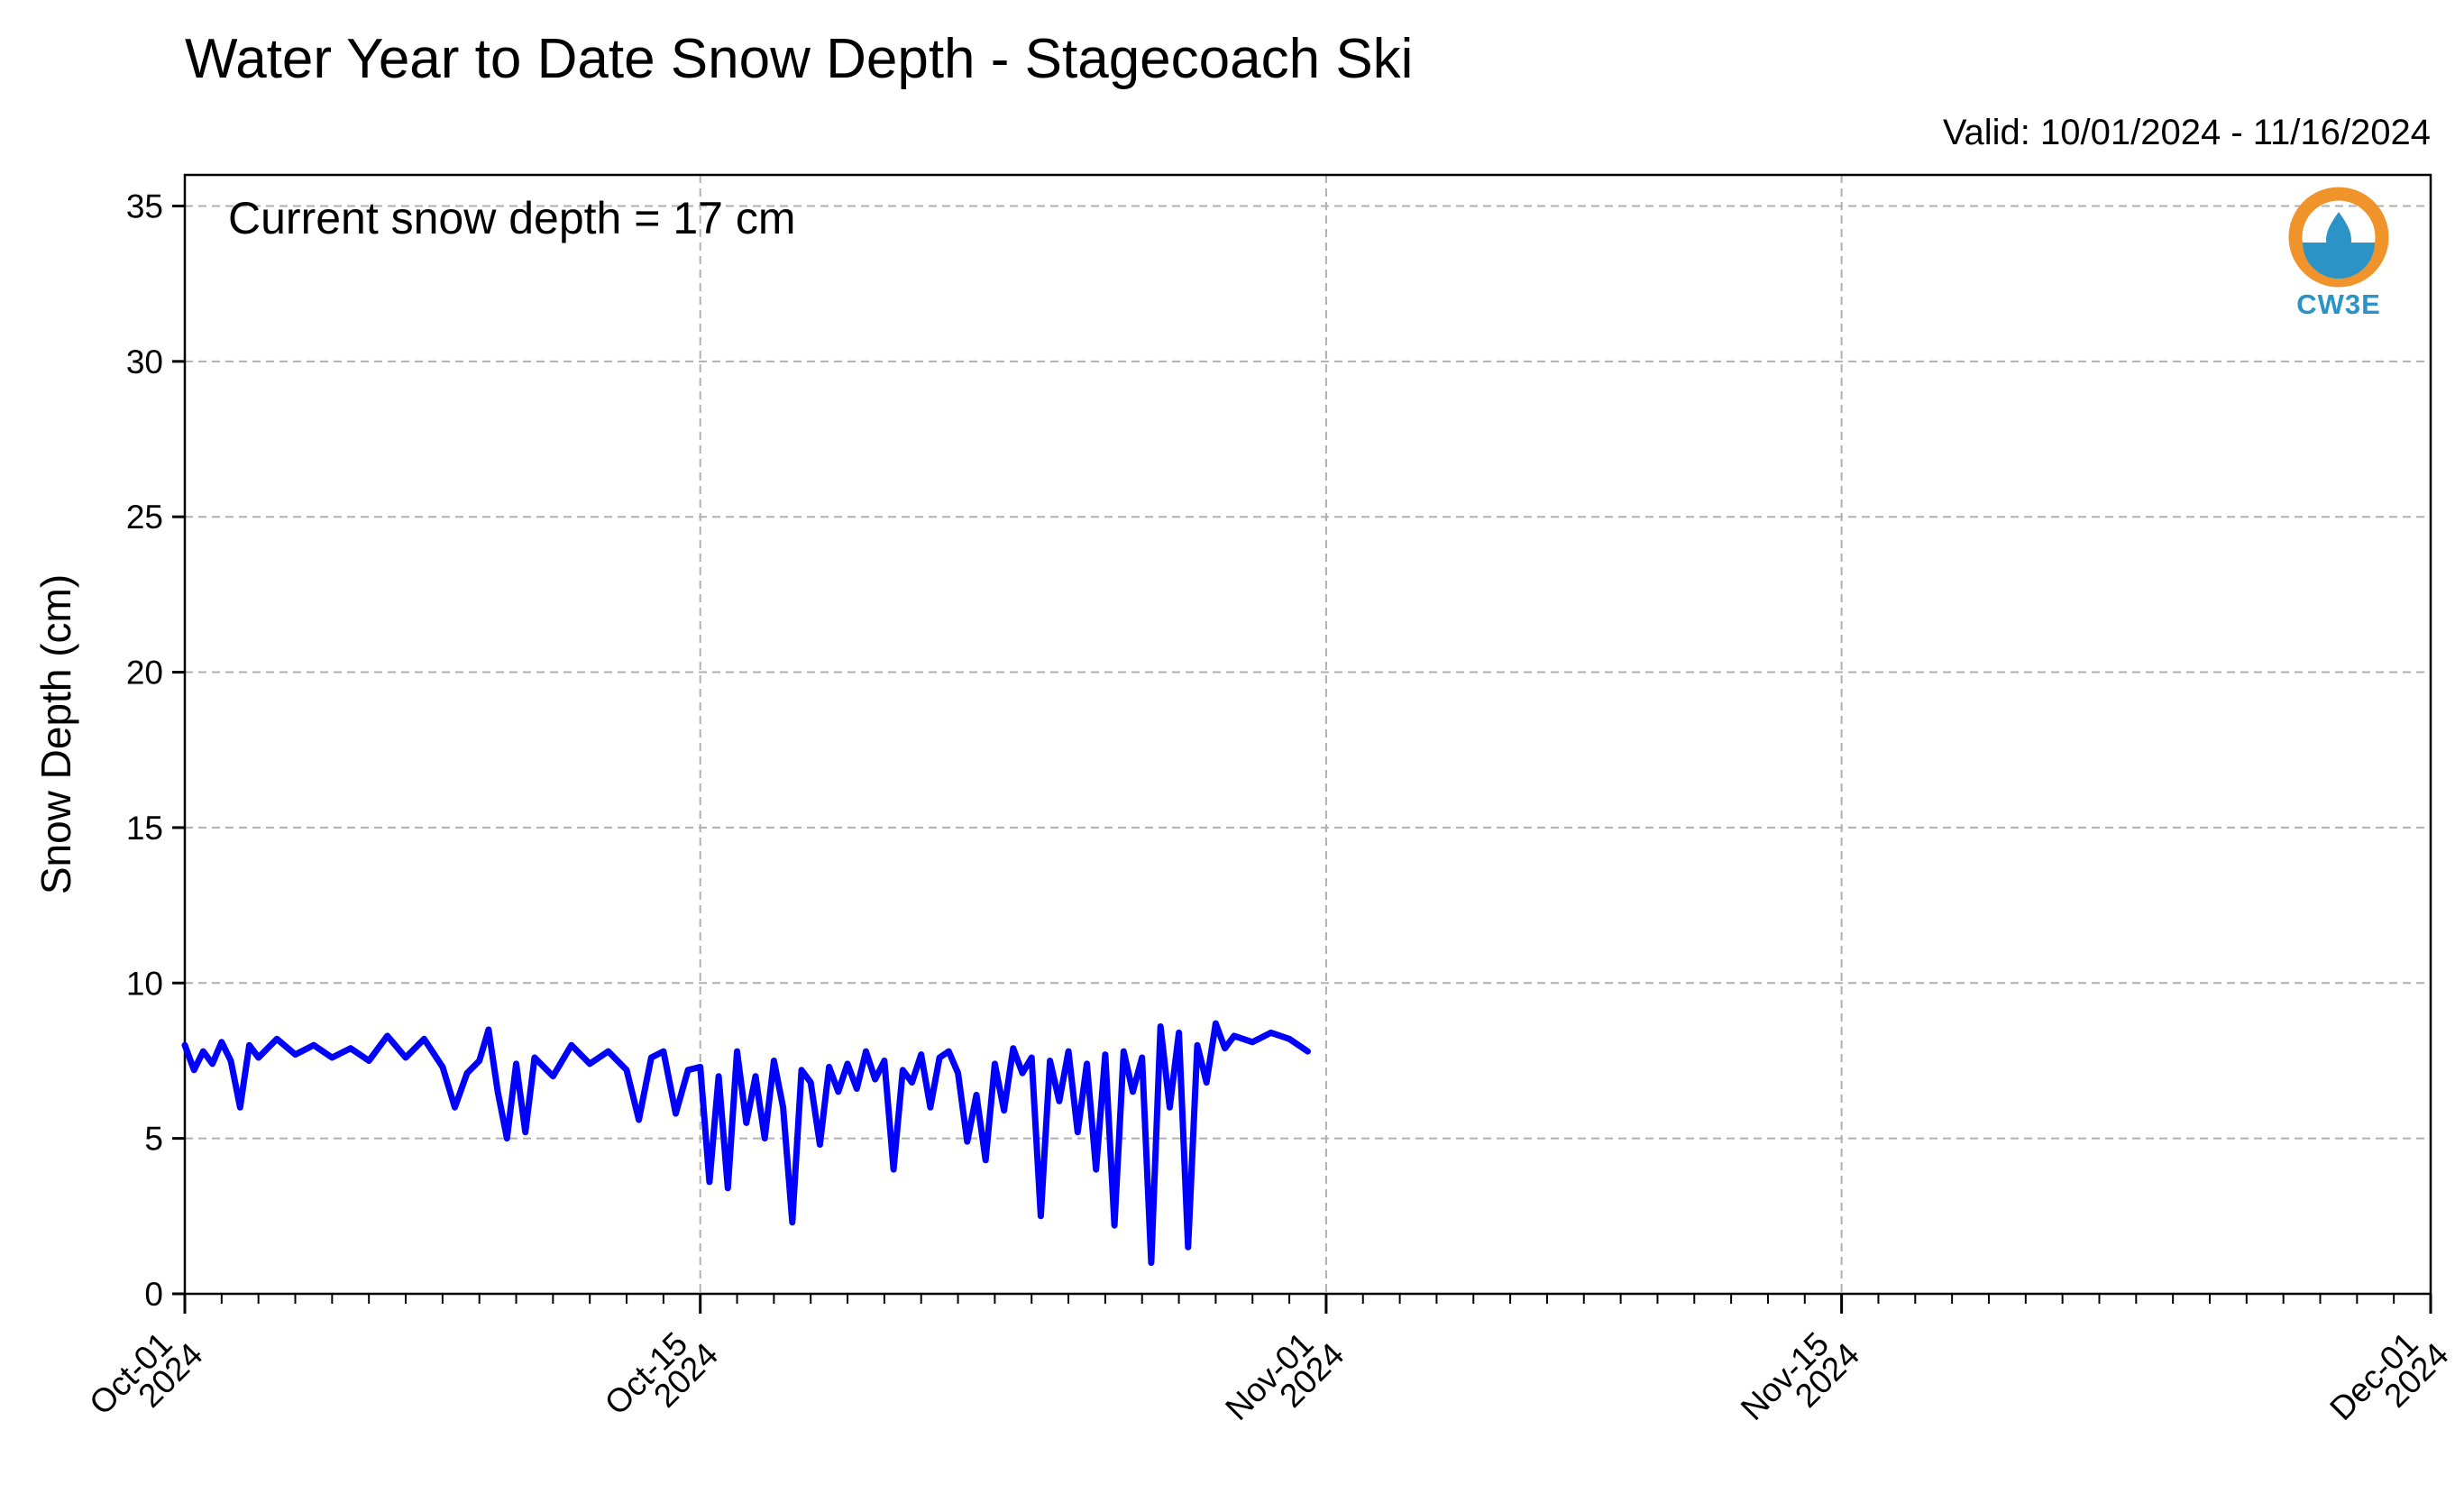  I want to click on current-depth-annotation: Current snow depth = 17 cm, so click(512, 218).